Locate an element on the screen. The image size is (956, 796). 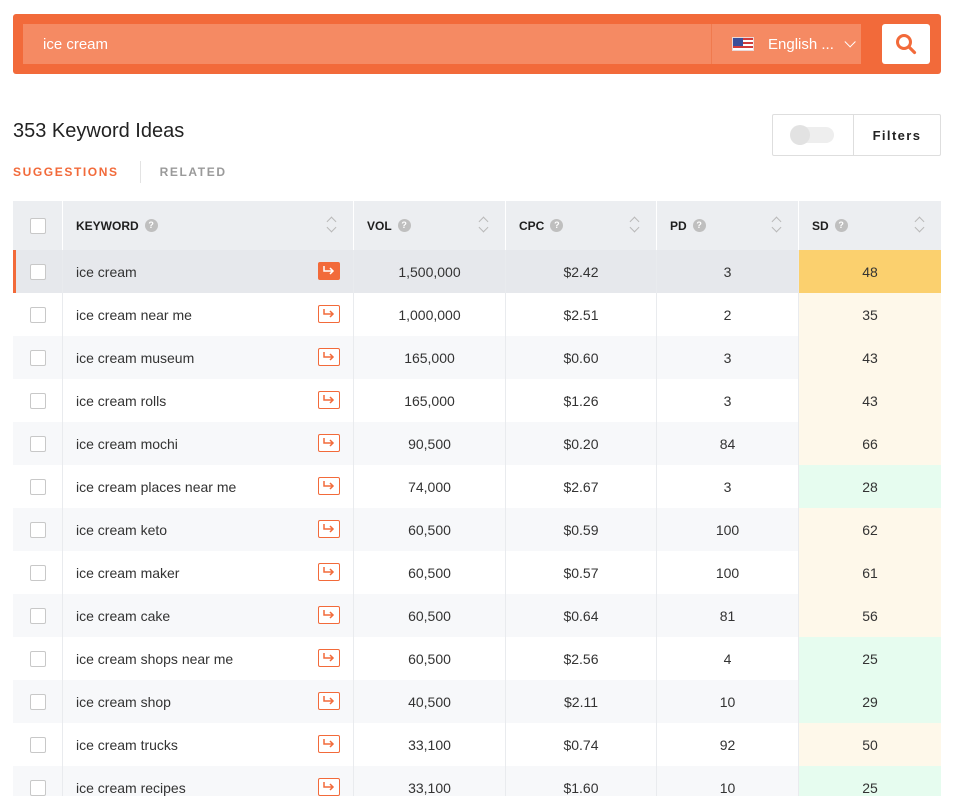
row-checkbox-cell is located at coordinates (38, 572).